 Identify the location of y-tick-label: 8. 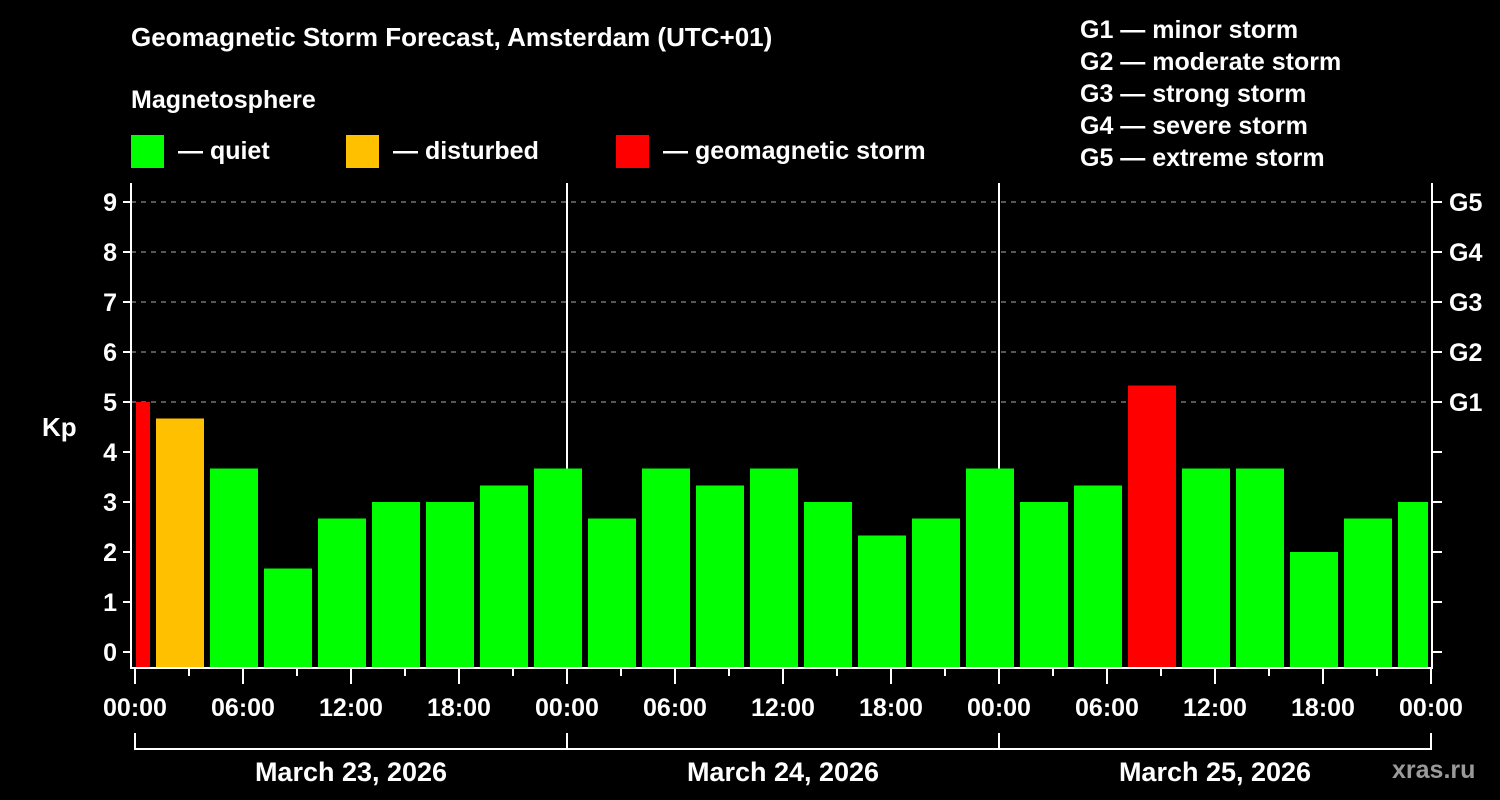
(110, 253).